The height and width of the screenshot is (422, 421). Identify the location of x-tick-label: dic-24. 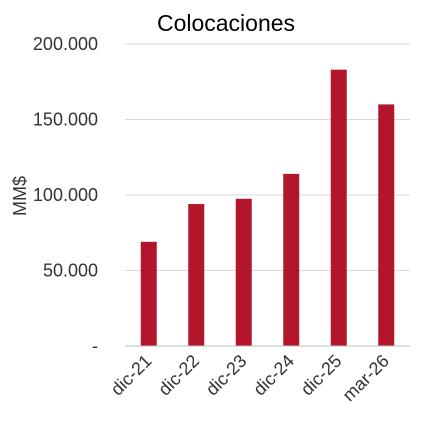
(273, 375).